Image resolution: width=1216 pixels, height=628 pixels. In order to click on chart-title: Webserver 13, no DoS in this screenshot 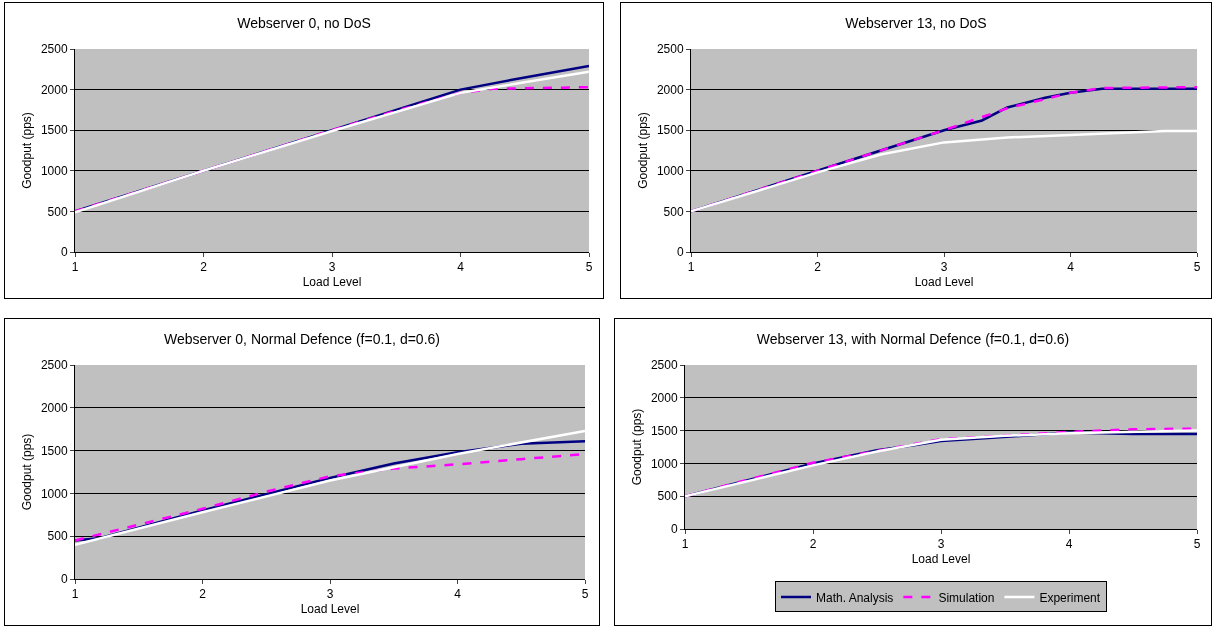, I will do `click(916, 22)`.